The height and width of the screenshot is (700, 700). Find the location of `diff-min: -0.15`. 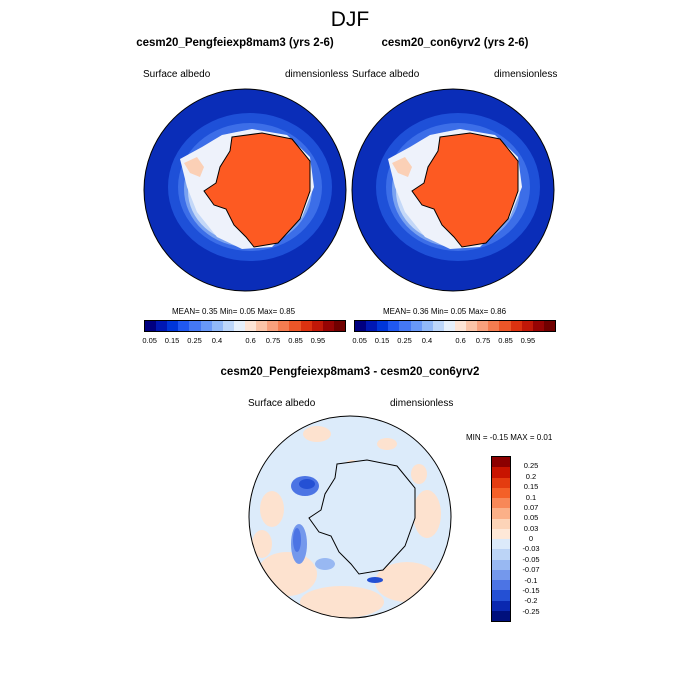

diff-min: -0.15 is located at coordinates (499, 437).